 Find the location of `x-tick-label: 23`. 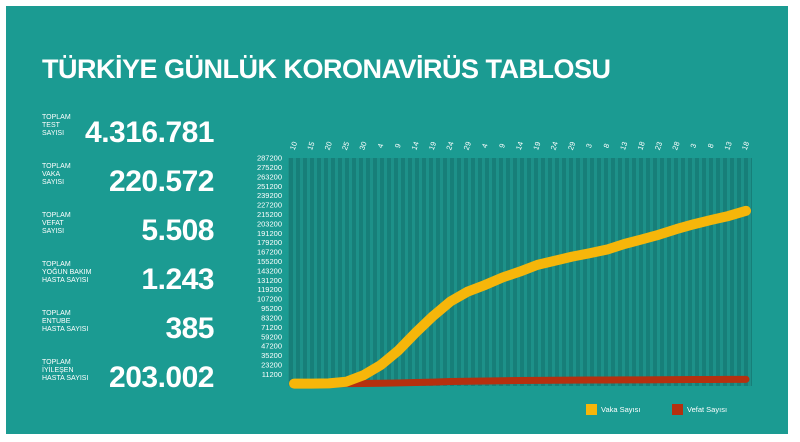

x-tick-label: 23 is located at coordinates (658, 145).